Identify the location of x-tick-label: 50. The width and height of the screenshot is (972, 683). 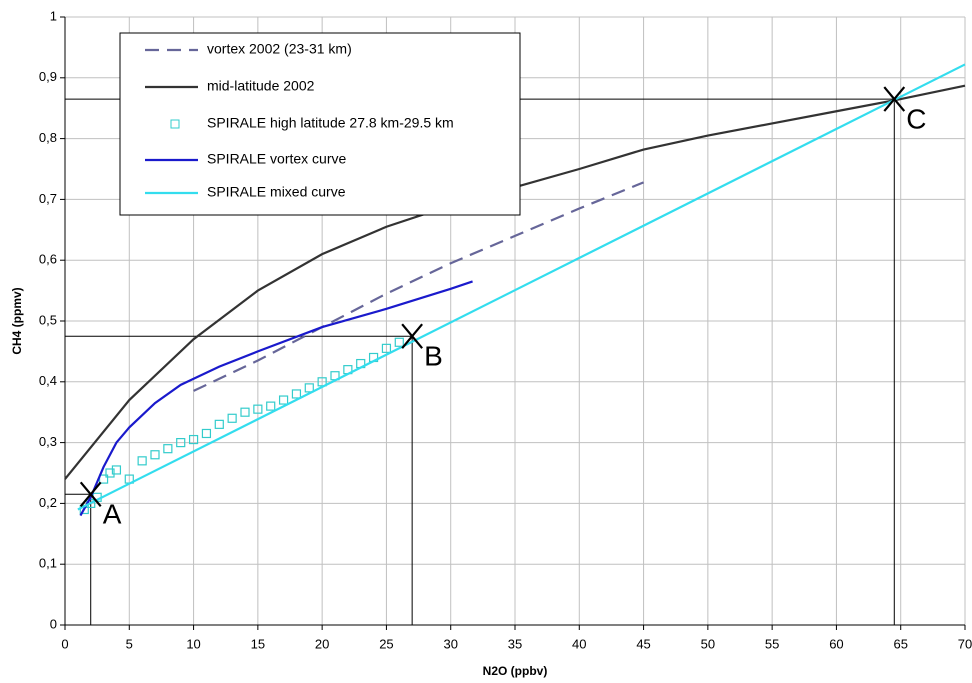
(708, 643).